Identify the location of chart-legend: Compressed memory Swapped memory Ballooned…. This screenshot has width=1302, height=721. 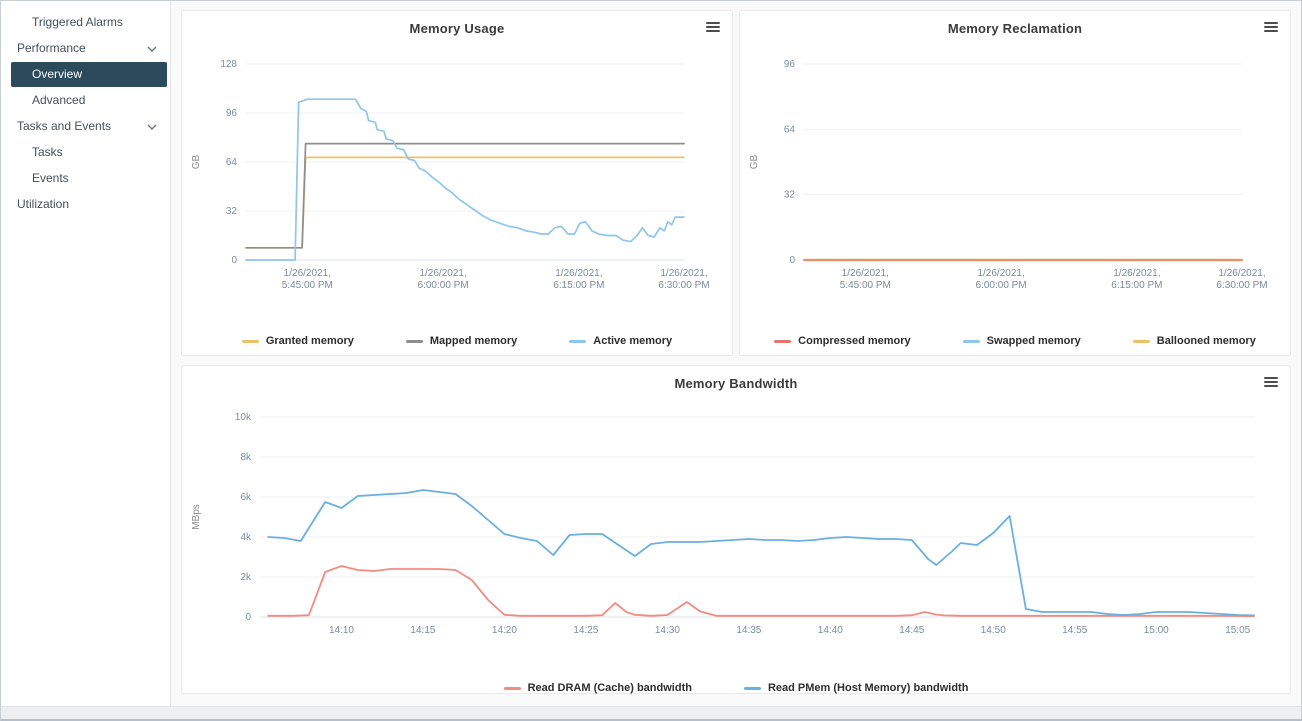
(1015, 341).